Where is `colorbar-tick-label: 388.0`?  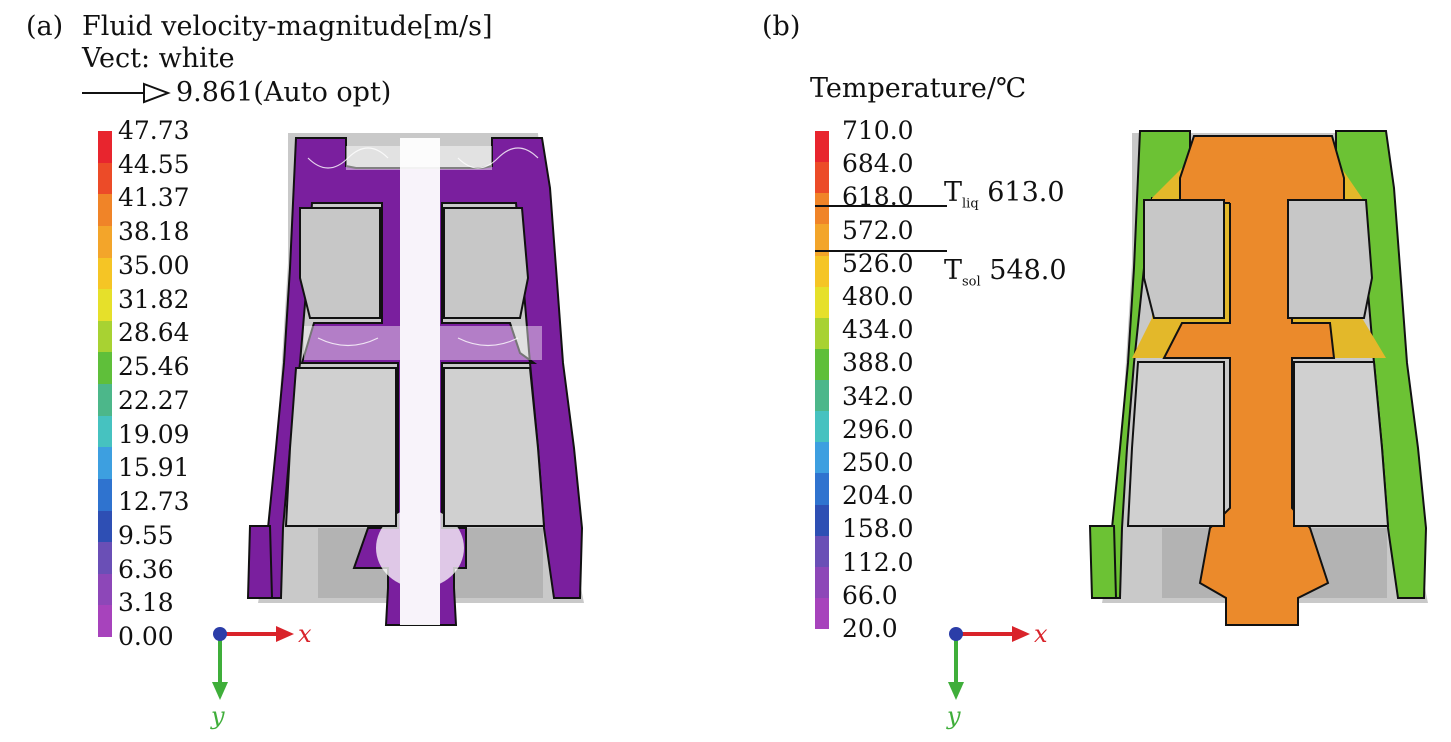 colorbar-tick-label: 388.0 is located at coordinates (878, 363).